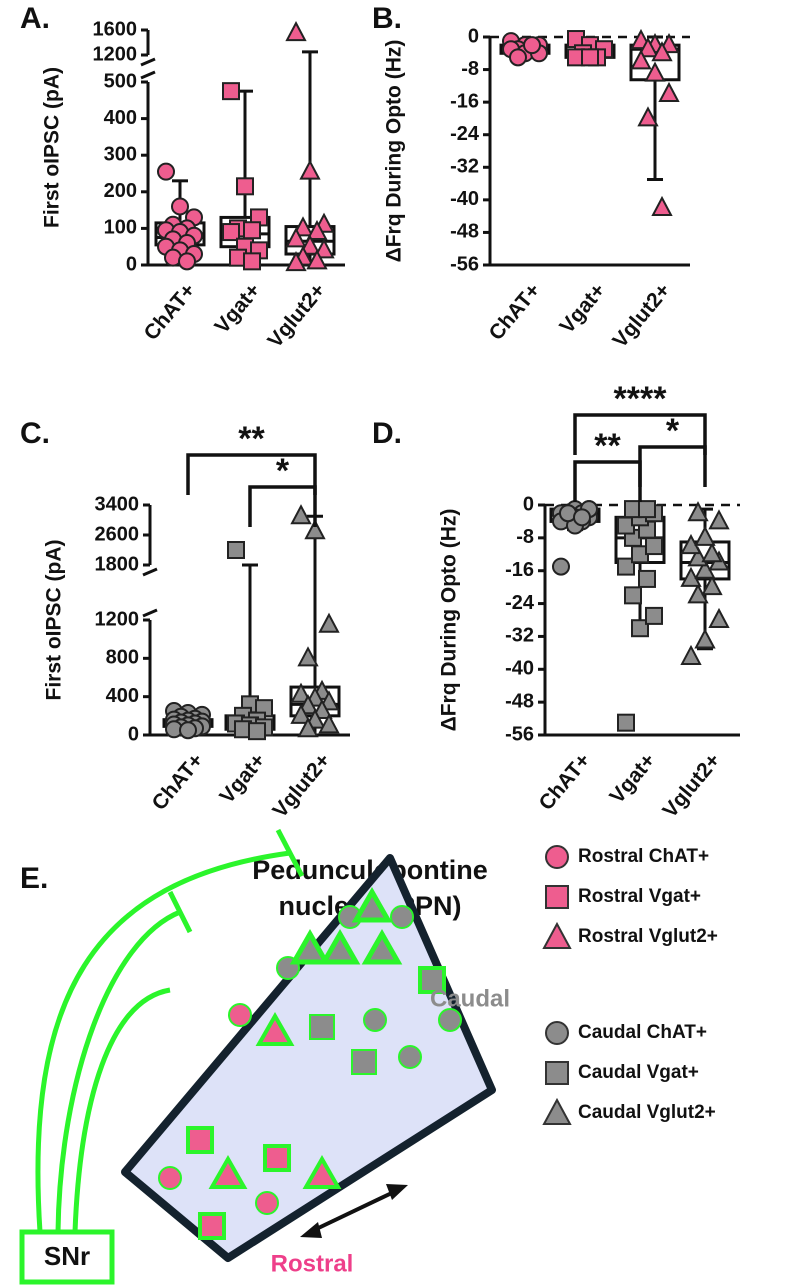  Describe the element at coordinates (639, 896) in the screenshot. I see `legend-label: Rostral Vgat+` at that location.